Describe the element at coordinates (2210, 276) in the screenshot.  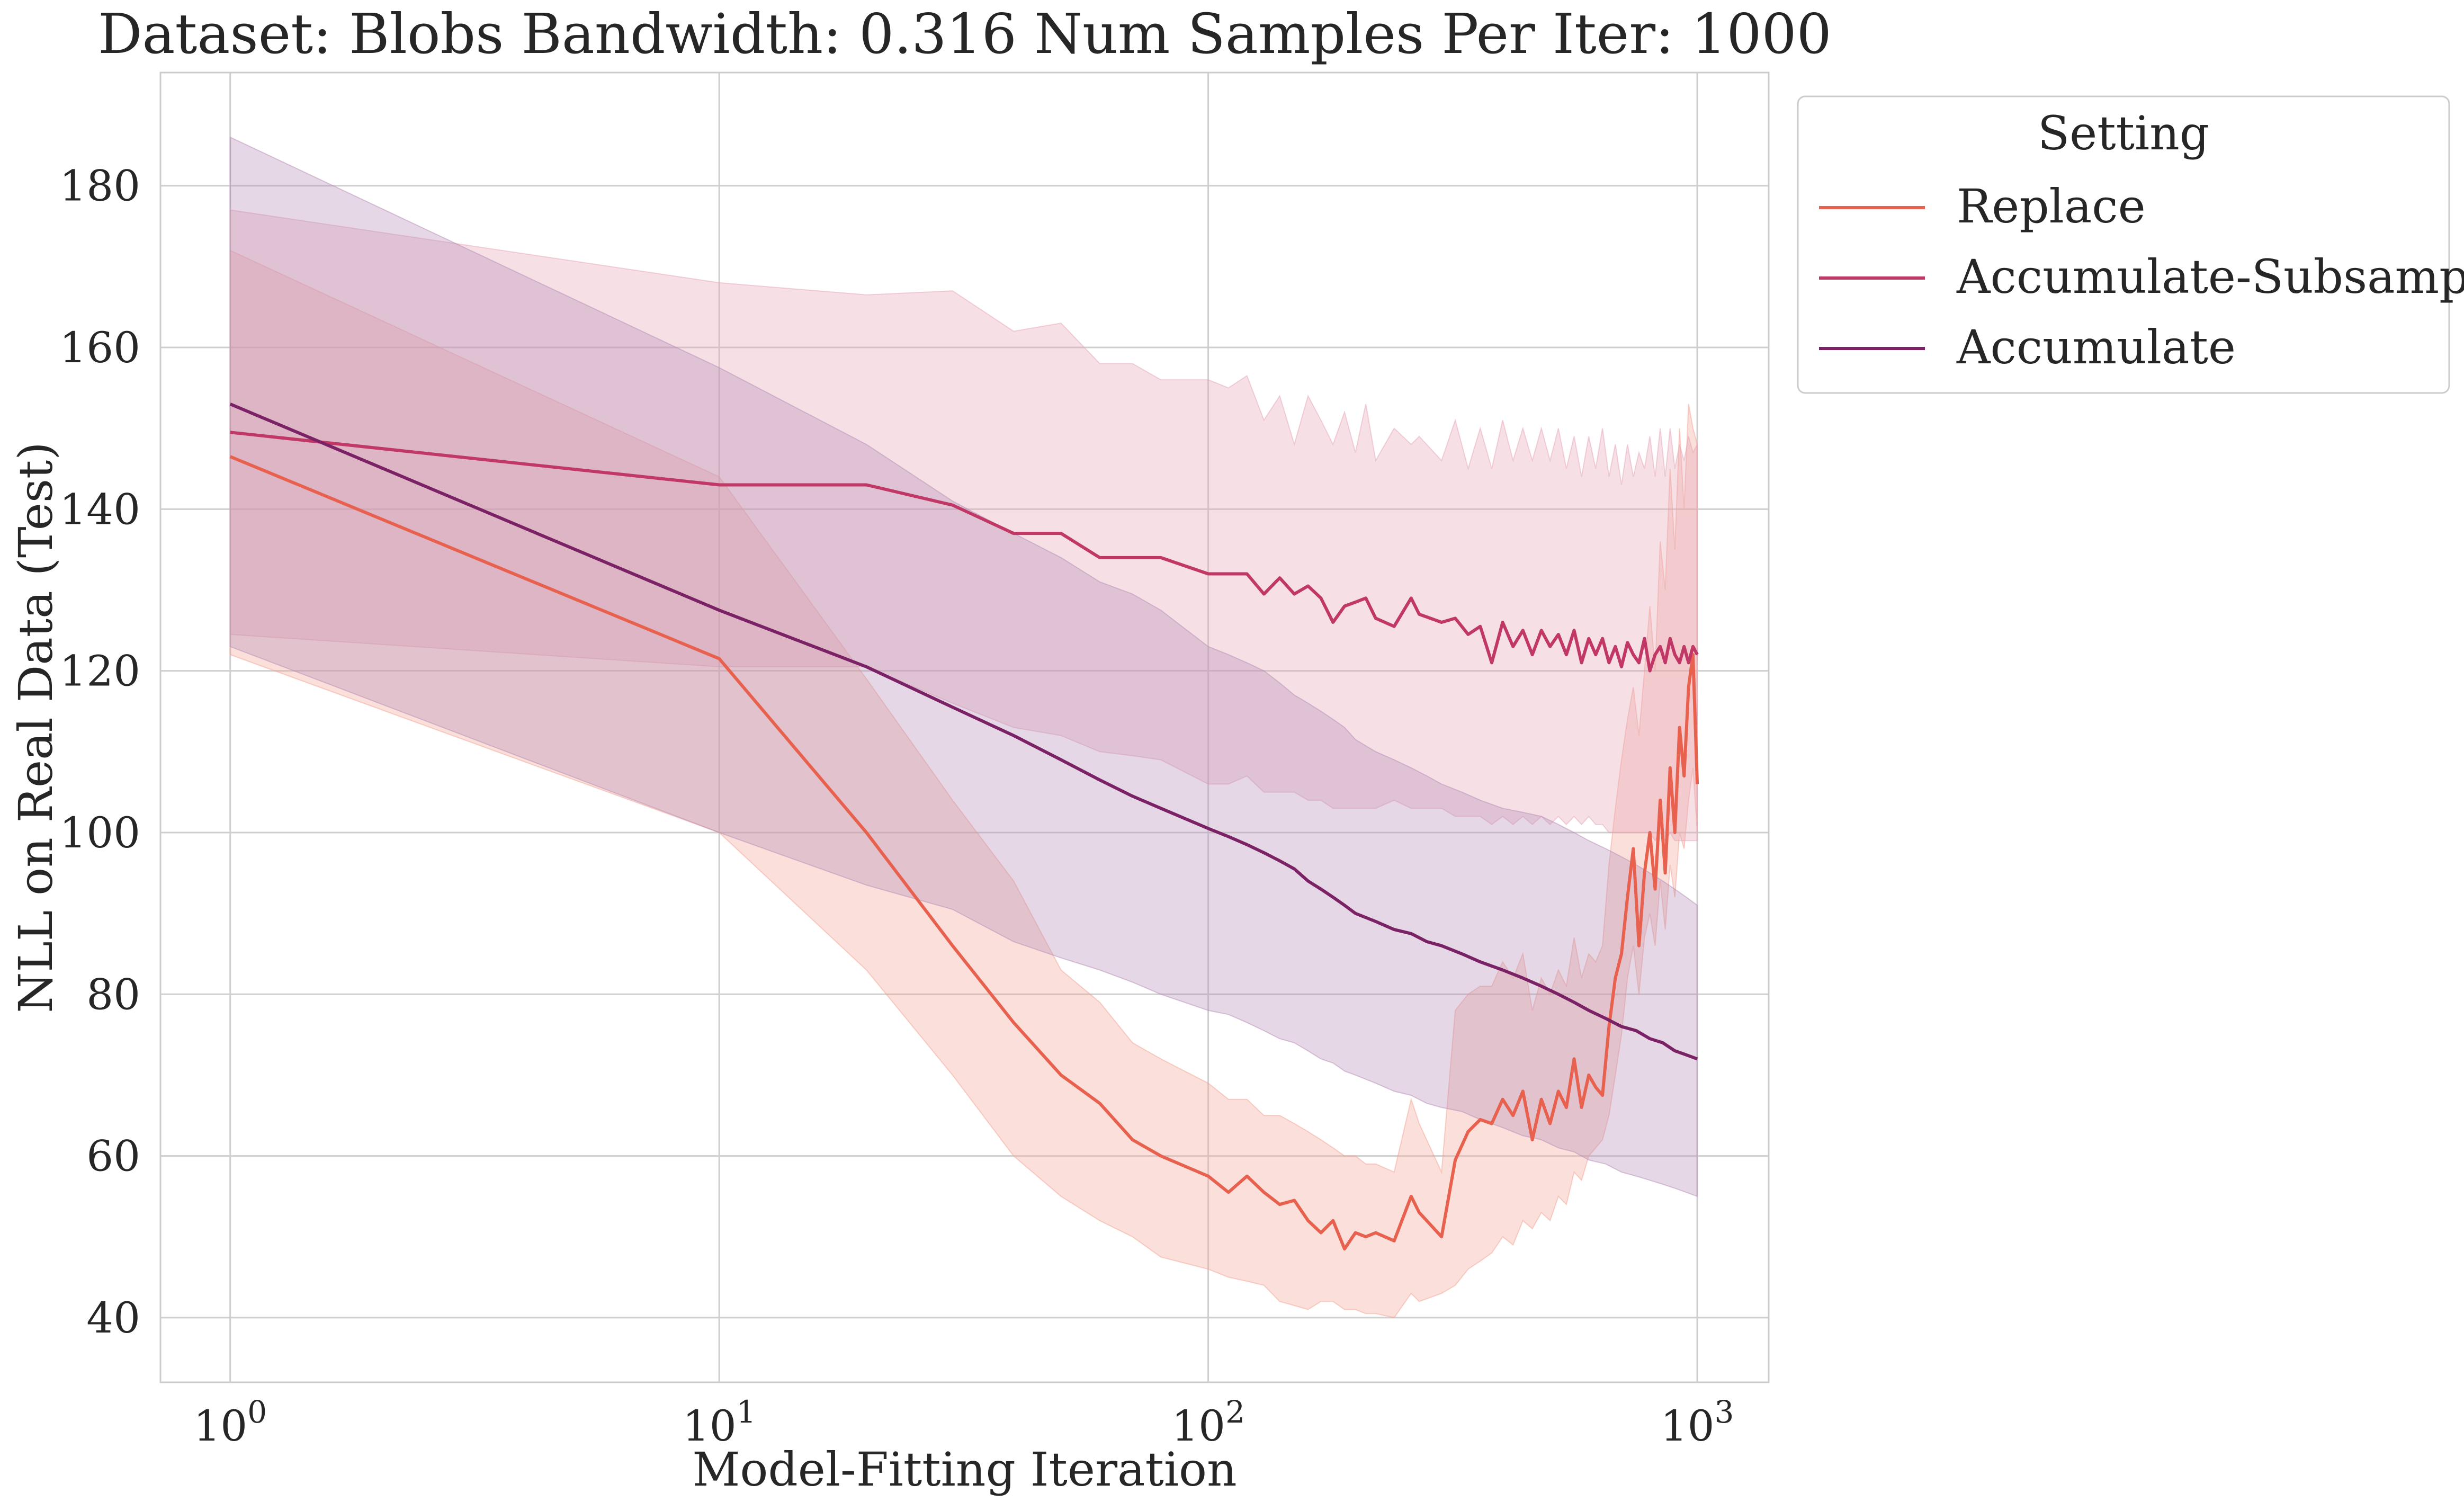
I see `legend-label: Accumulate-Subsample` at that location.